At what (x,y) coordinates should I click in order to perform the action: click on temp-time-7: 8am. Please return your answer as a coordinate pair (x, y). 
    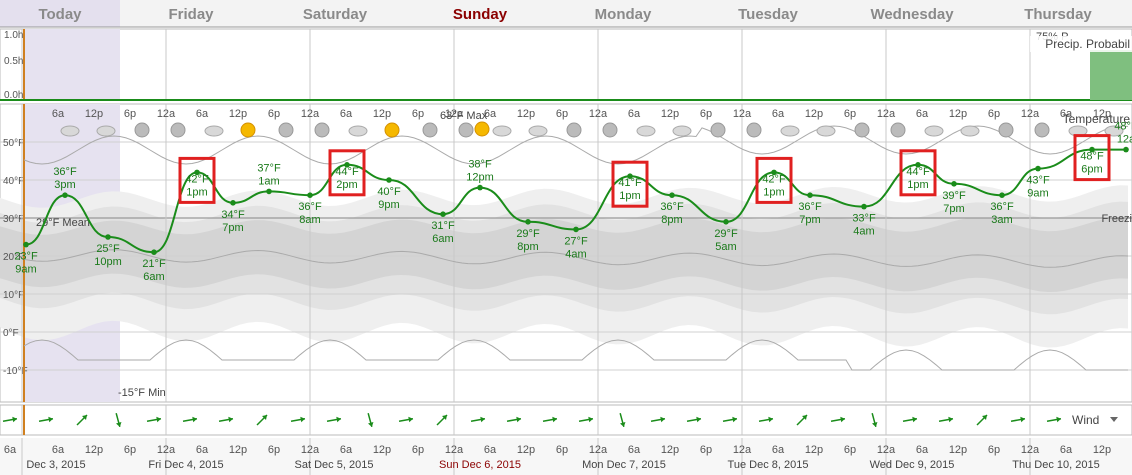
    Looking at the image, I should click on (309, 220).